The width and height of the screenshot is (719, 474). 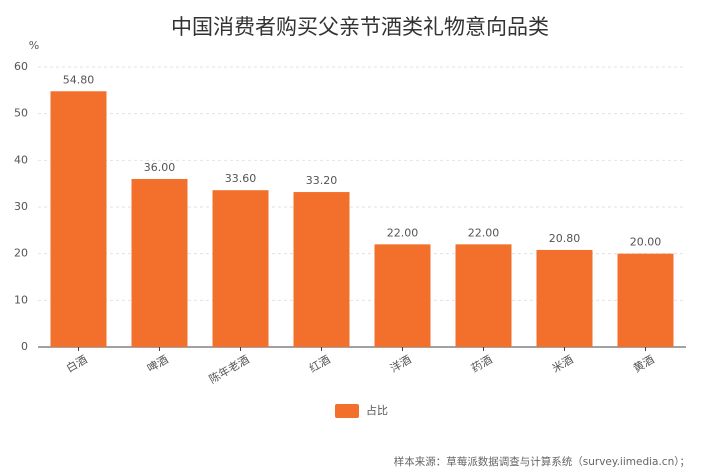 What do you see at coordinates (542, 461) in the screenshot?
I see `source-note: 样本来源：草莓派数据调查与计算系统（survey.iimedia.cn）；` at bounding box center [542, 461].